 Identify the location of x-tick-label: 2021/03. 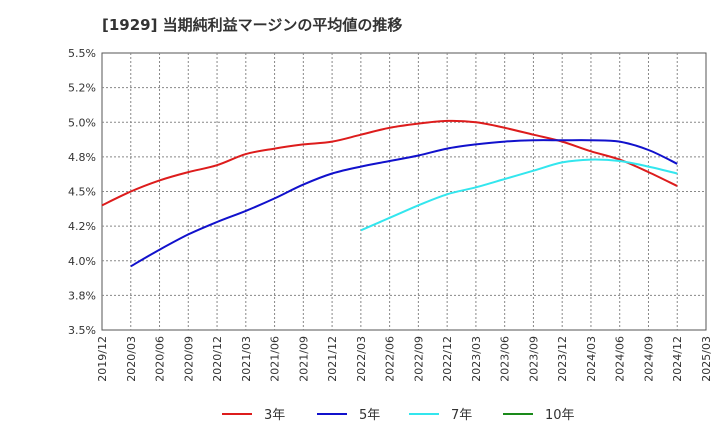
(246, 359).